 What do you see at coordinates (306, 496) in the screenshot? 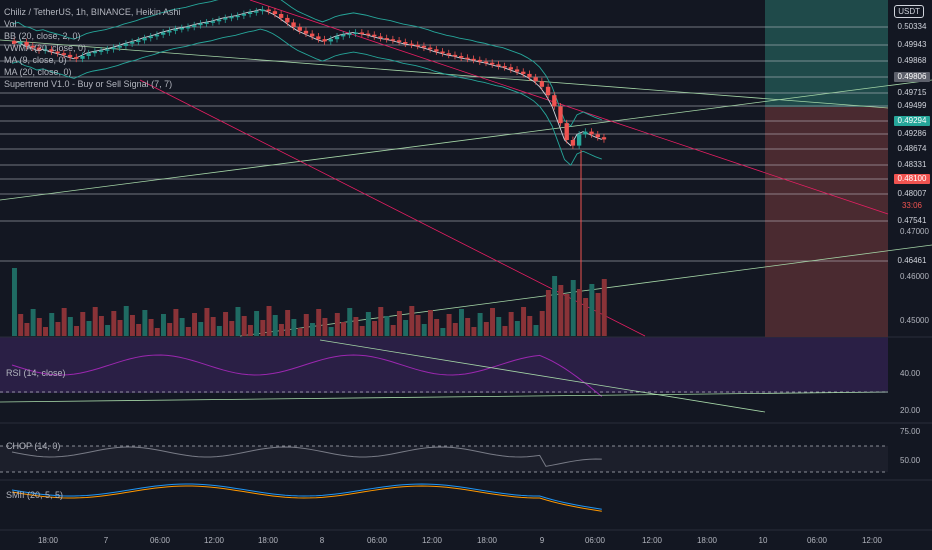
I see `smii-line` at bounding box center [306, 496].